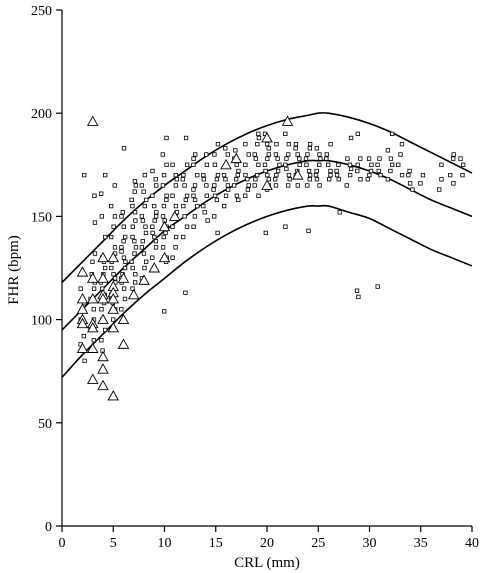 This screenshot has width=481, height=573. What do you see at coordinates (48, 527) in the screenshot?
I see `y-tick-label: 0` at bounding box center [48, 527].